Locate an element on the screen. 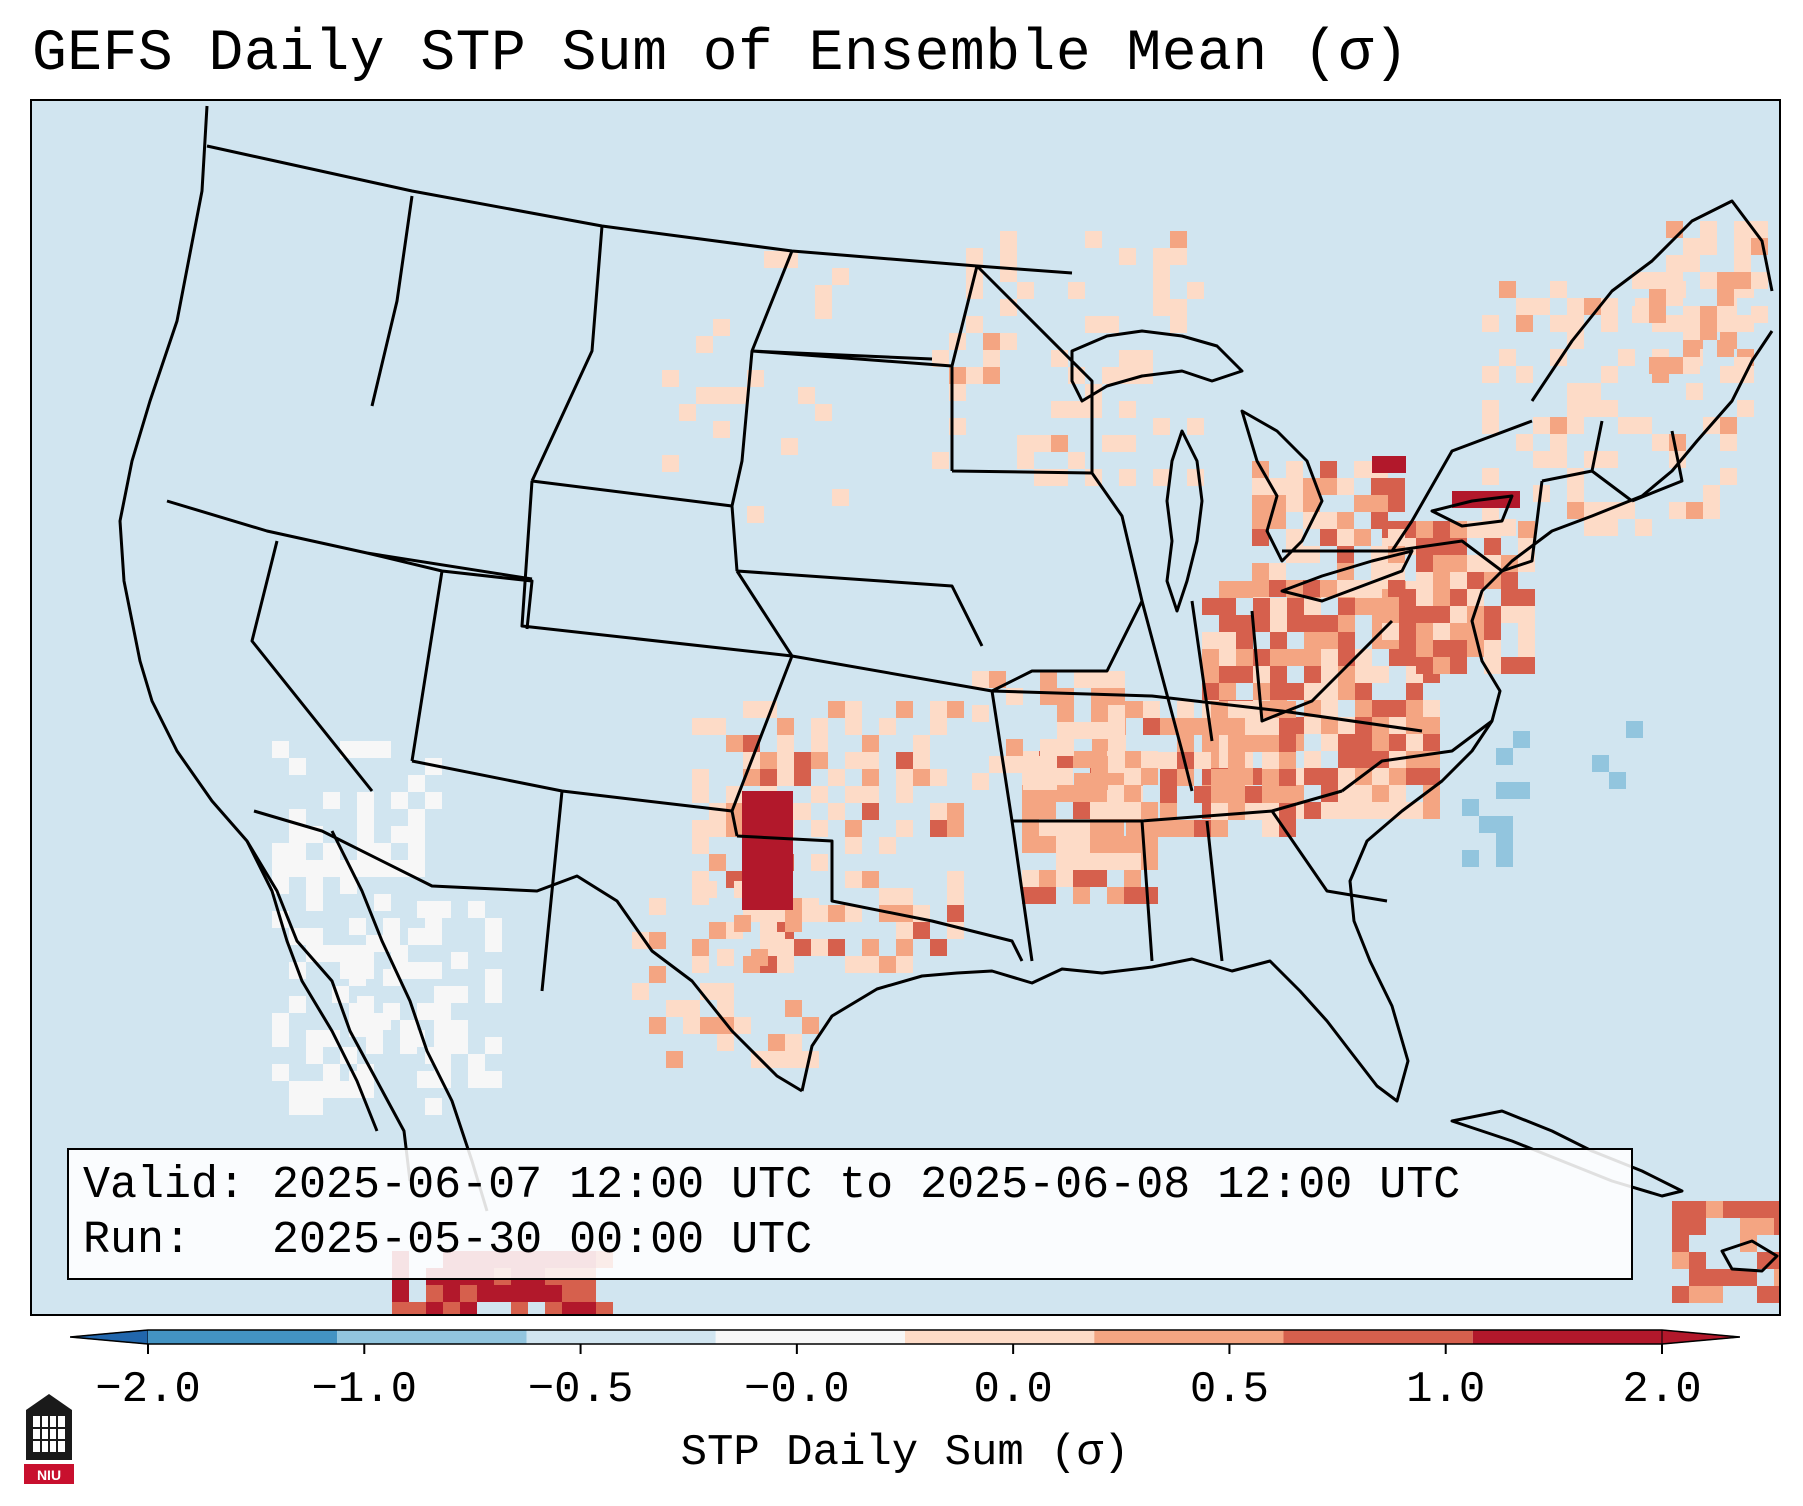 The image size is (1803, 1506). st-lawrence-coast is located at coordinates (1652, 300).